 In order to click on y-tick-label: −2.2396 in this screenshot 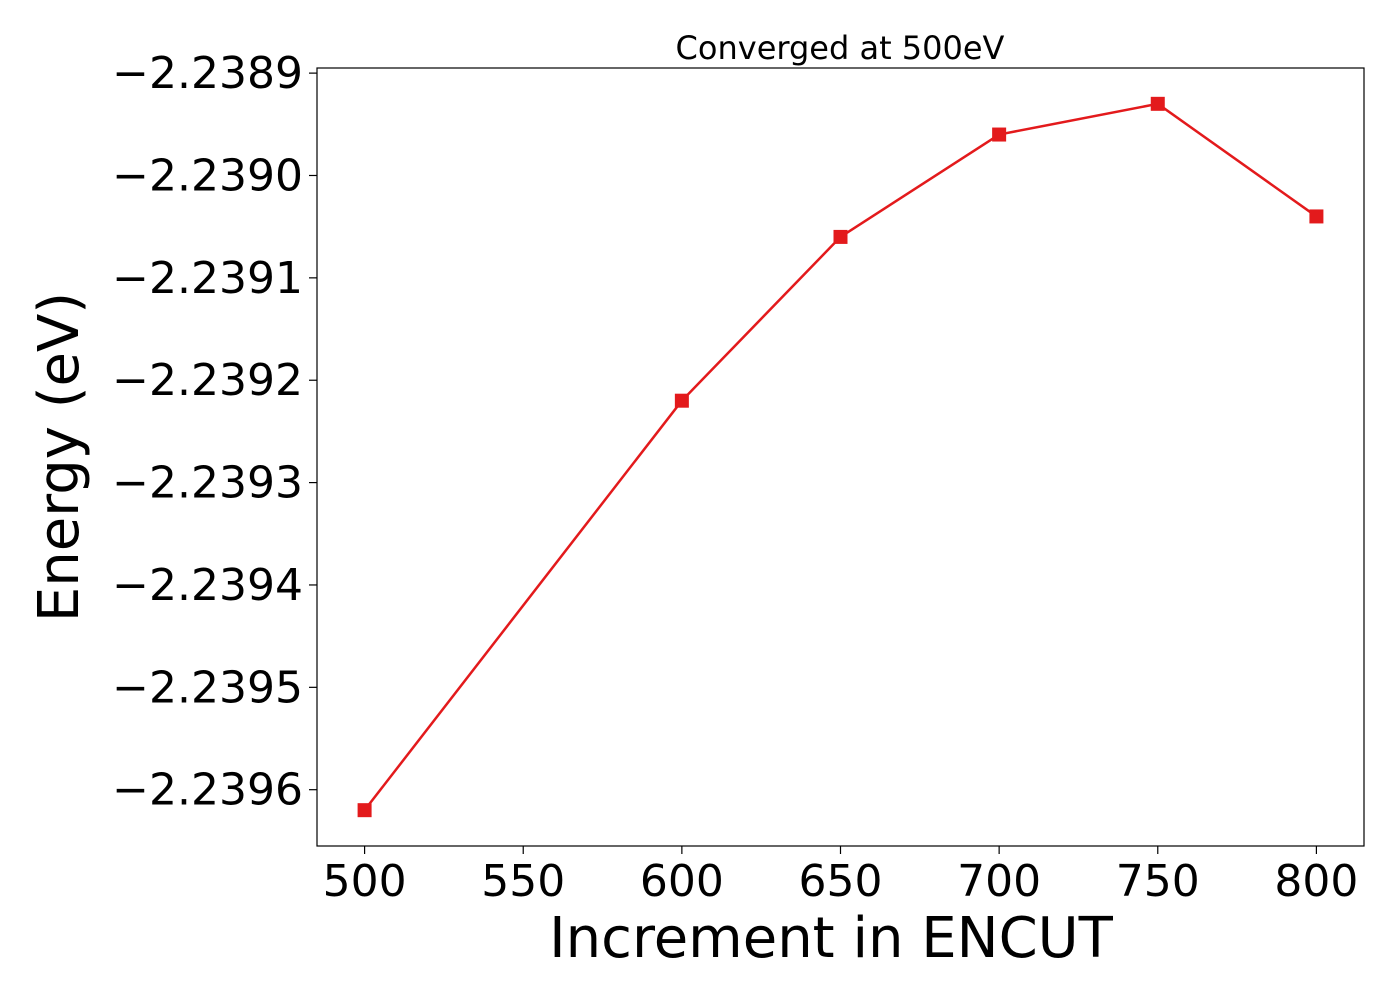, I will do `click(207, 790)`.